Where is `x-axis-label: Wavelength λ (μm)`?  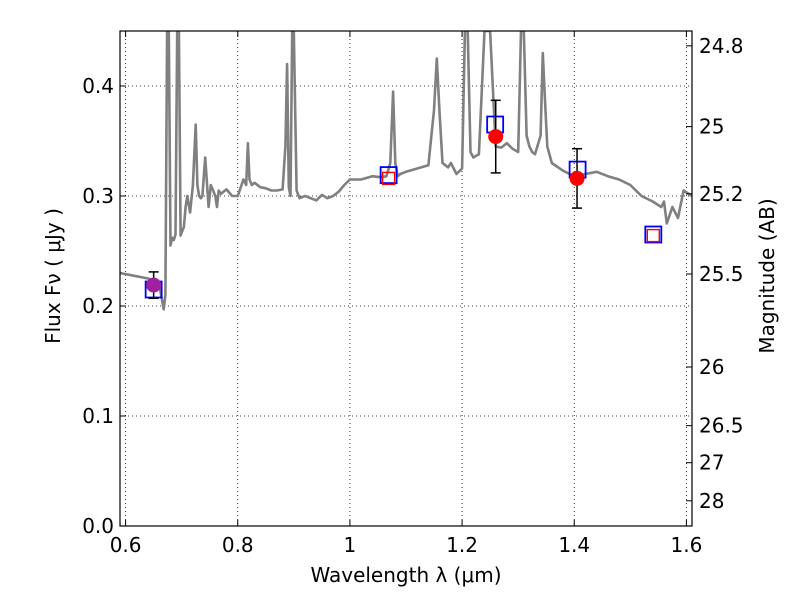
x-axis-label: Wavelength λ (μm) is located at coordinates (405, 575).